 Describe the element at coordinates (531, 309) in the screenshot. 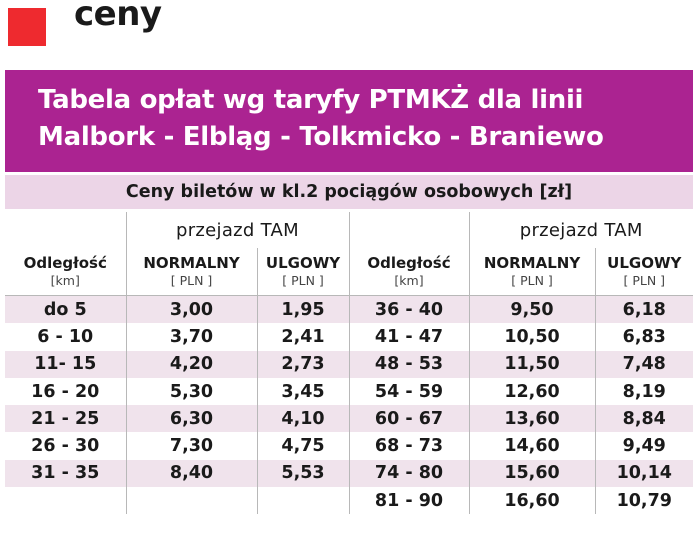

I see `normal-price-cell: 9,50` at that location.